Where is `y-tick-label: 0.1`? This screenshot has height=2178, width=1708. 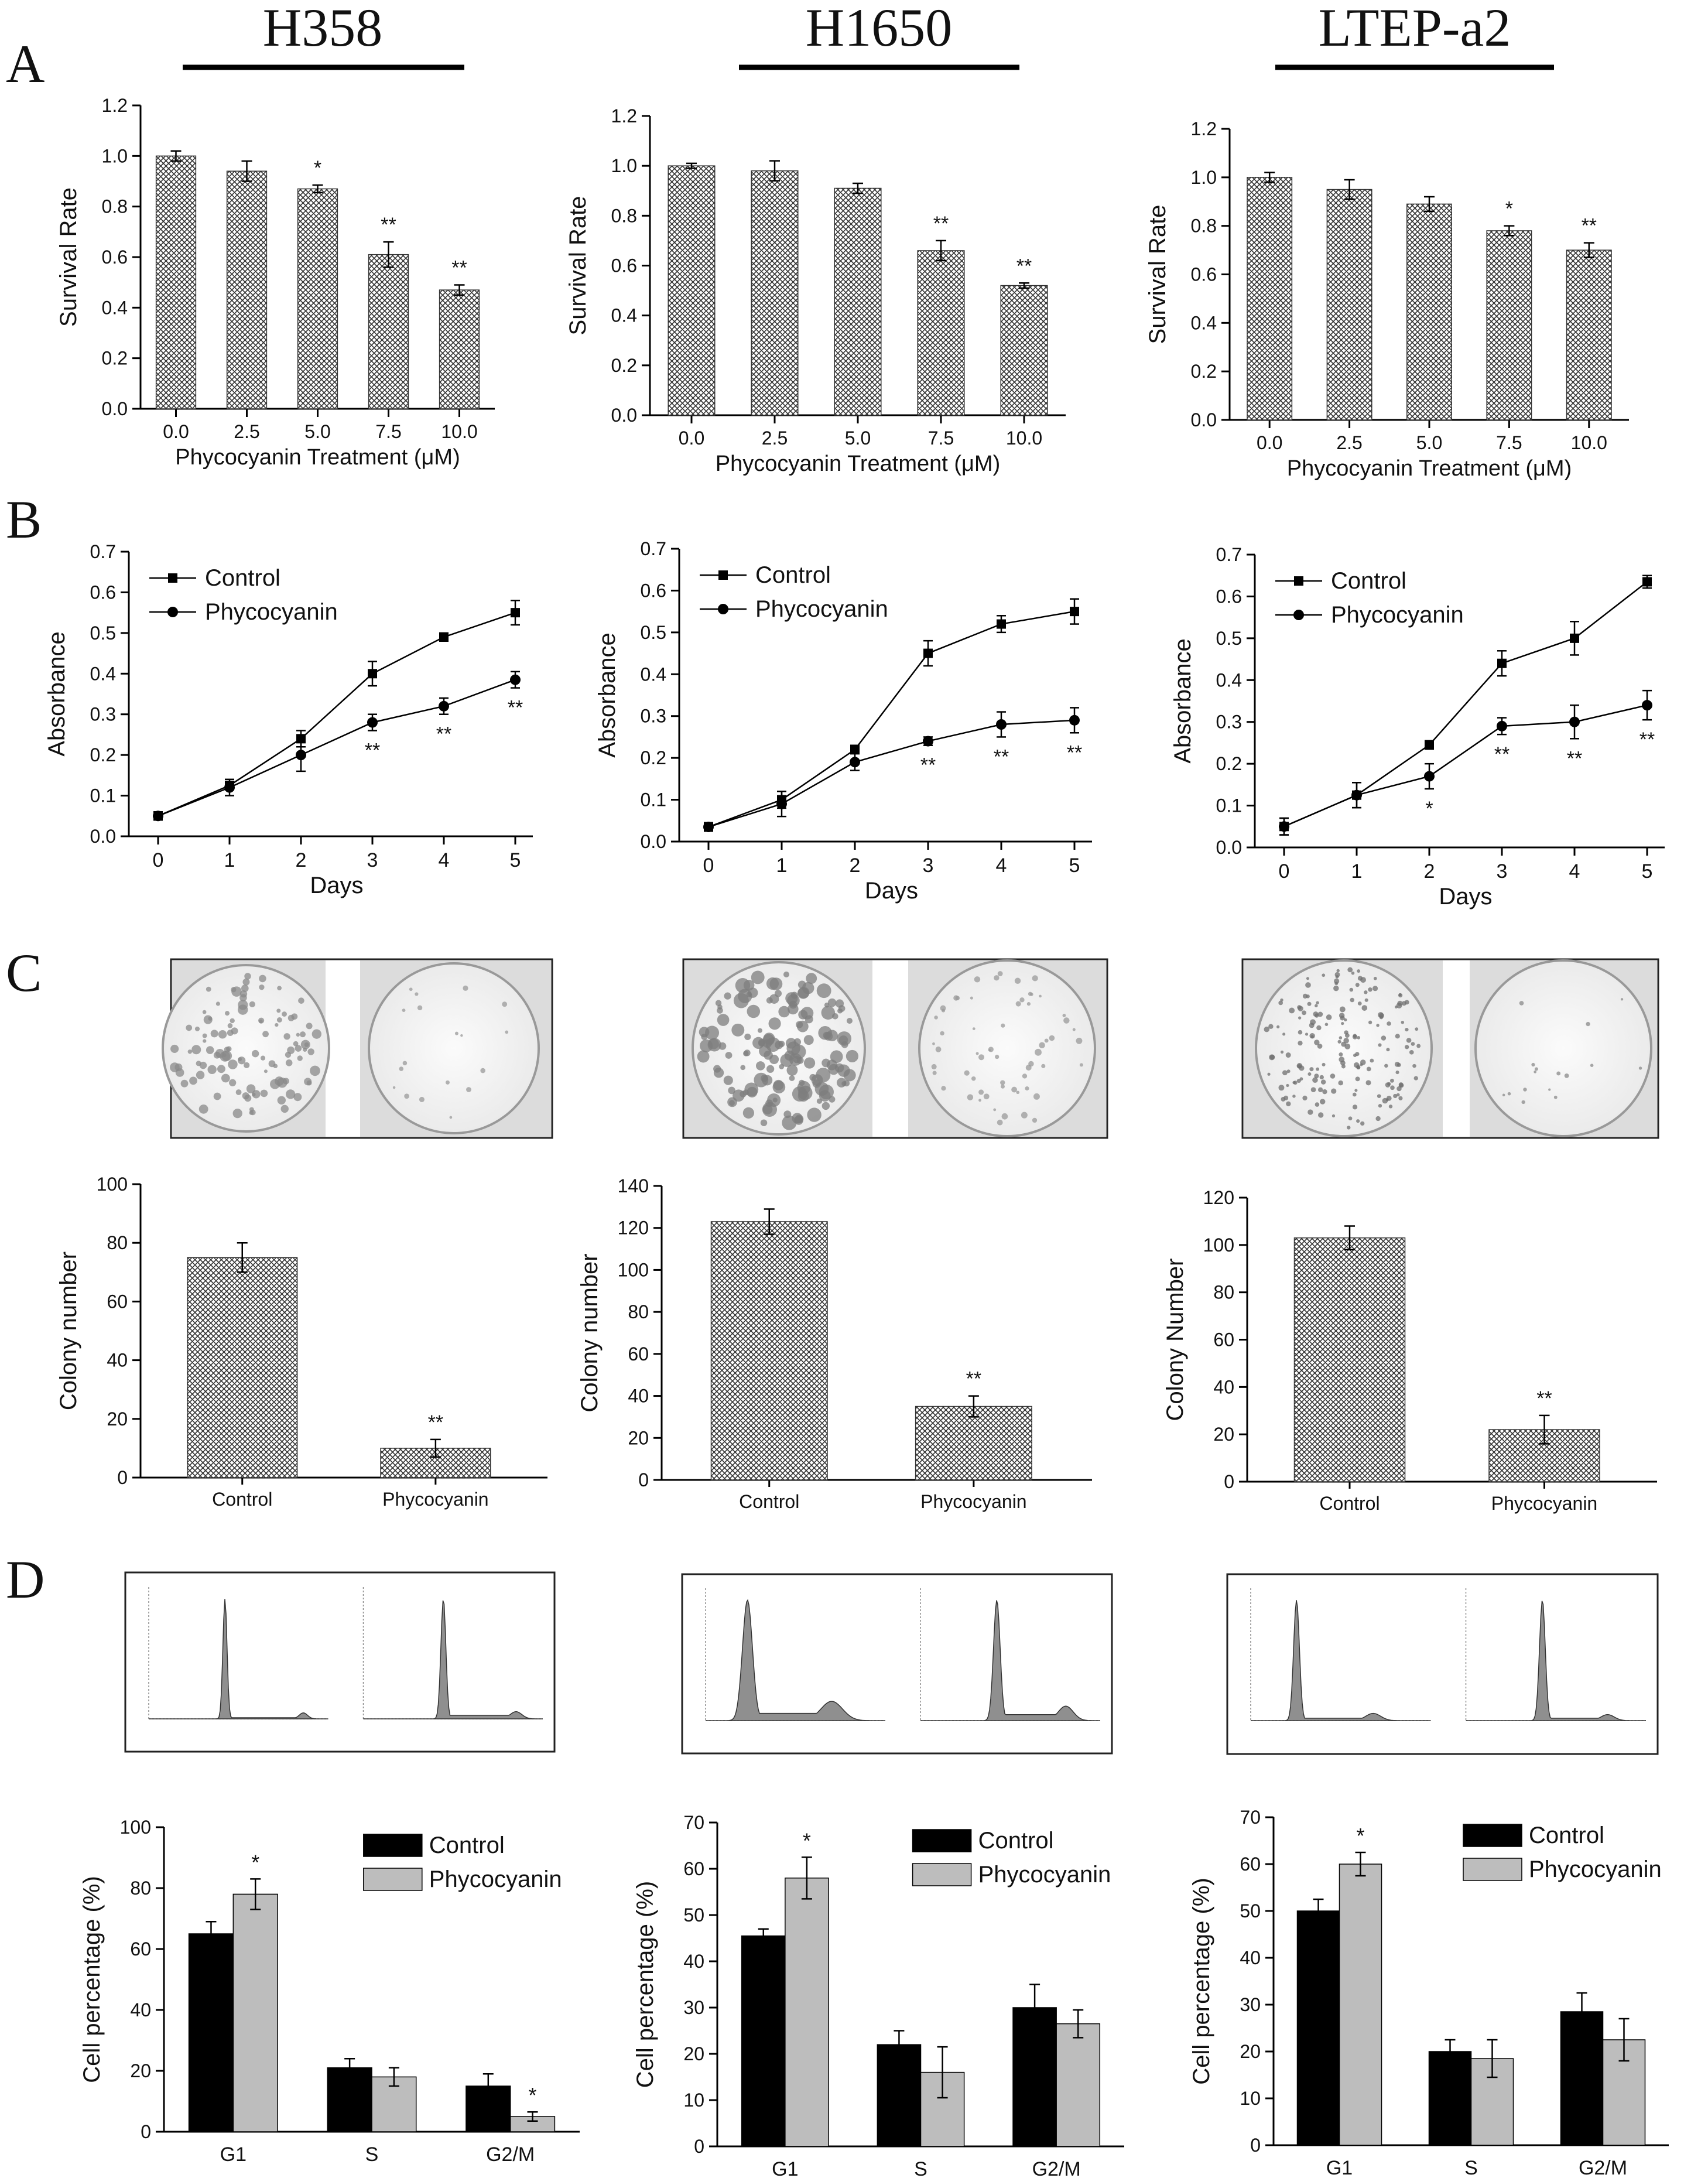 y-tick-label: 0.1 is located at coordinates (653, 800).